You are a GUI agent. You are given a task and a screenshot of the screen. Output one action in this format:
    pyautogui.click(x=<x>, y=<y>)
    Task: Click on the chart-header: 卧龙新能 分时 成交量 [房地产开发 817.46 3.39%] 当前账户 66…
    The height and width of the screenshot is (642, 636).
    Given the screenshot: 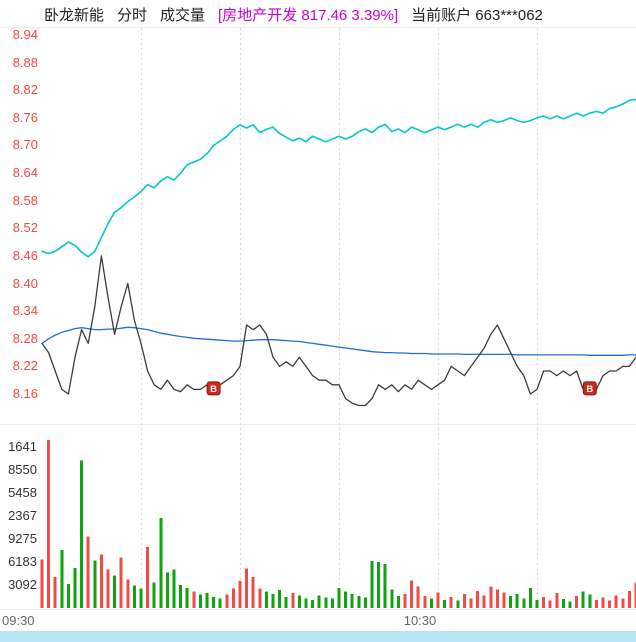 What is the action you would take?
    pyautogui.click(x=293, y=14)
    